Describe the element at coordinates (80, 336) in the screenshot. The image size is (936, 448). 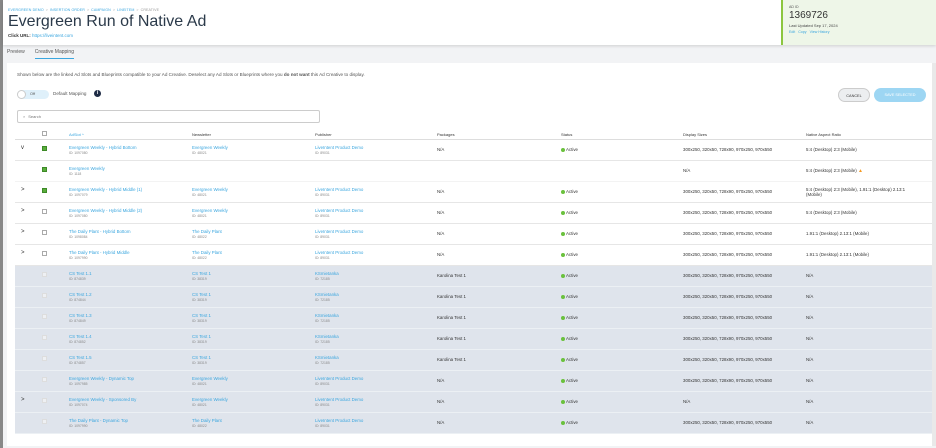
I see `adslot-link: CS Test 1.4` at that location.